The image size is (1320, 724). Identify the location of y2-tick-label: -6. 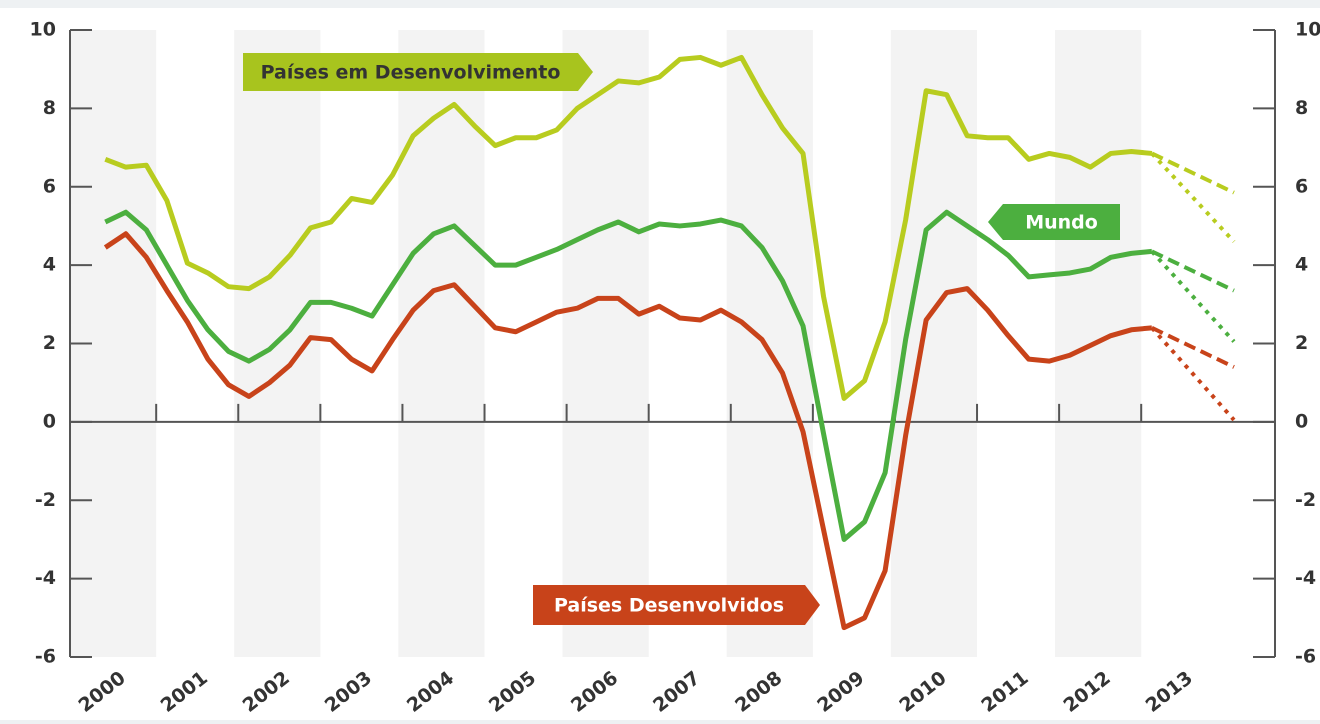
(1305, 657).